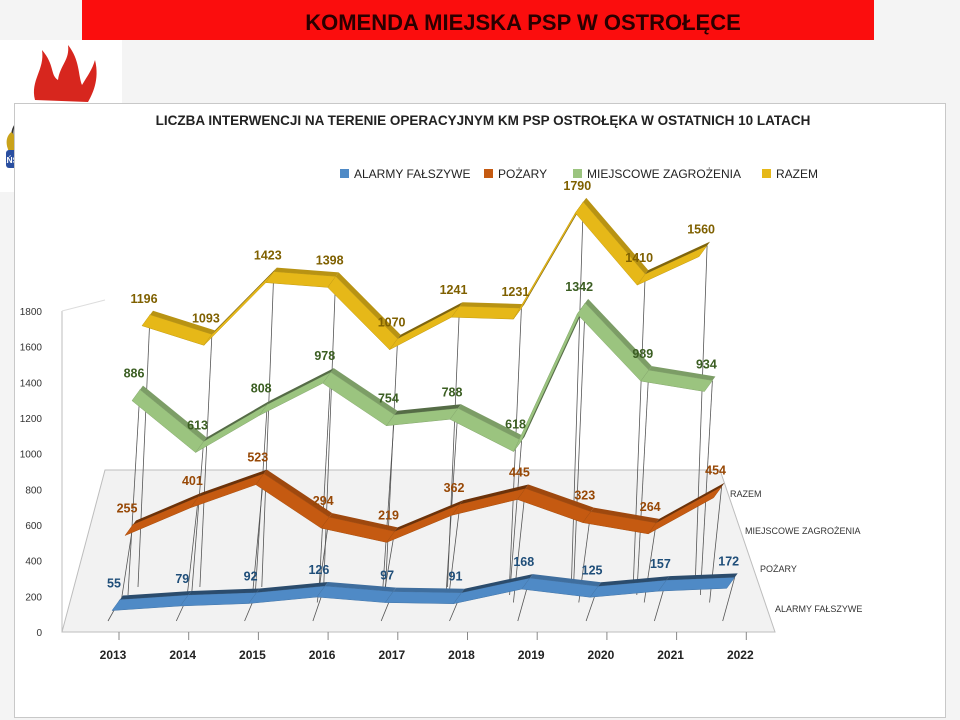  Describe the element at coordinates (740, 655) in the screenshot. I see `x-tick-label: 2022` at that location.